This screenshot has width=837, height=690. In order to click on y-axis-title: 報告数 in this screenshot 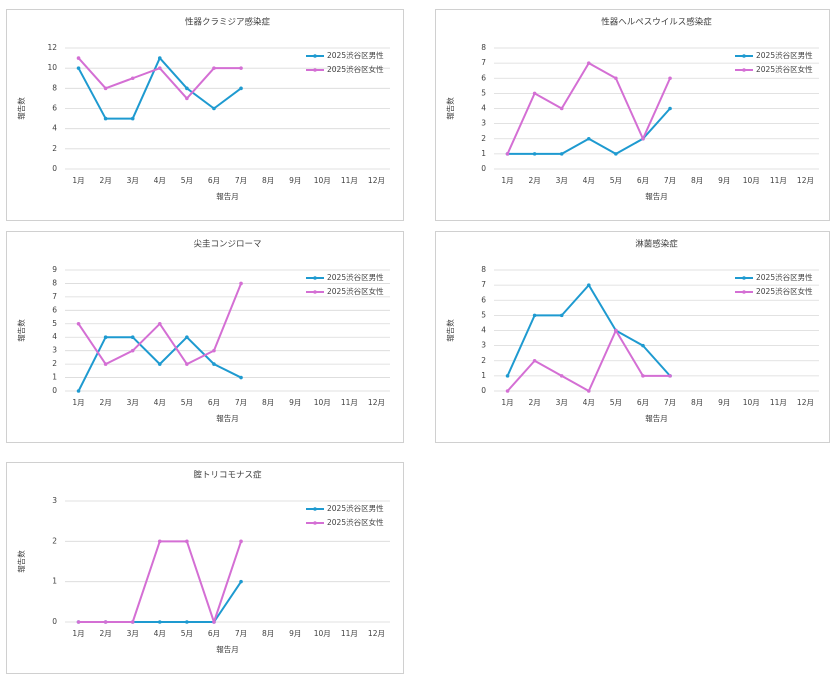, I will do `click(21, 330)`.